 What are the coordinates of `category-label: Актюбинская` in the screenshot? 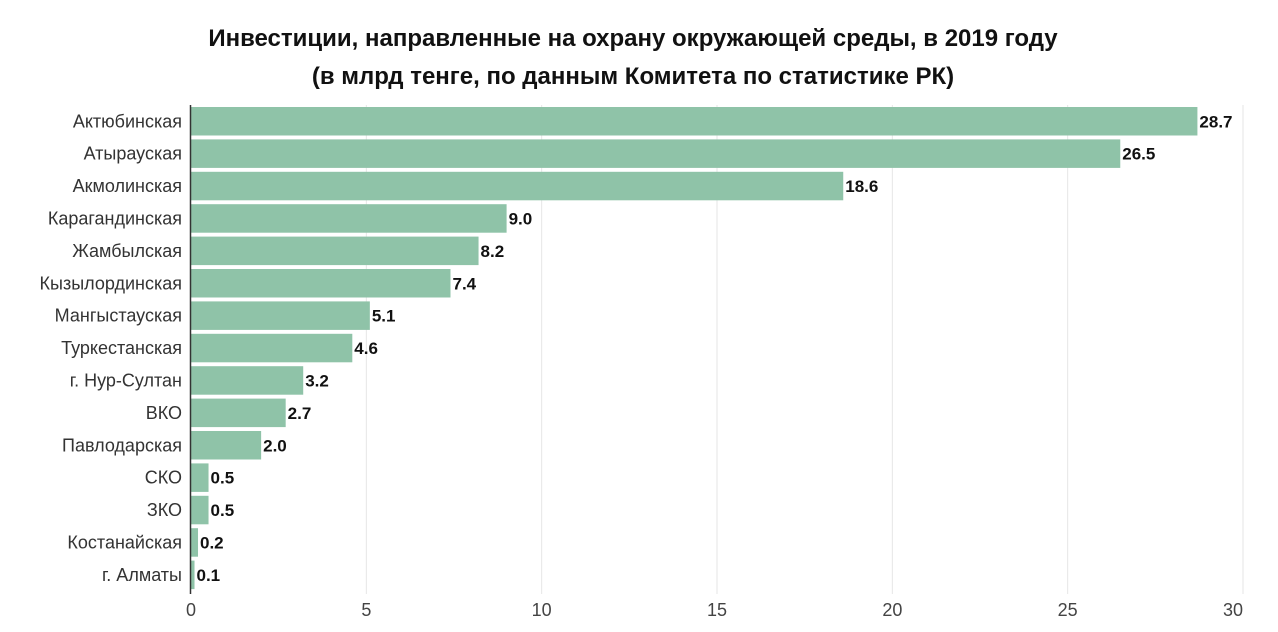 It's located at (127, 121).